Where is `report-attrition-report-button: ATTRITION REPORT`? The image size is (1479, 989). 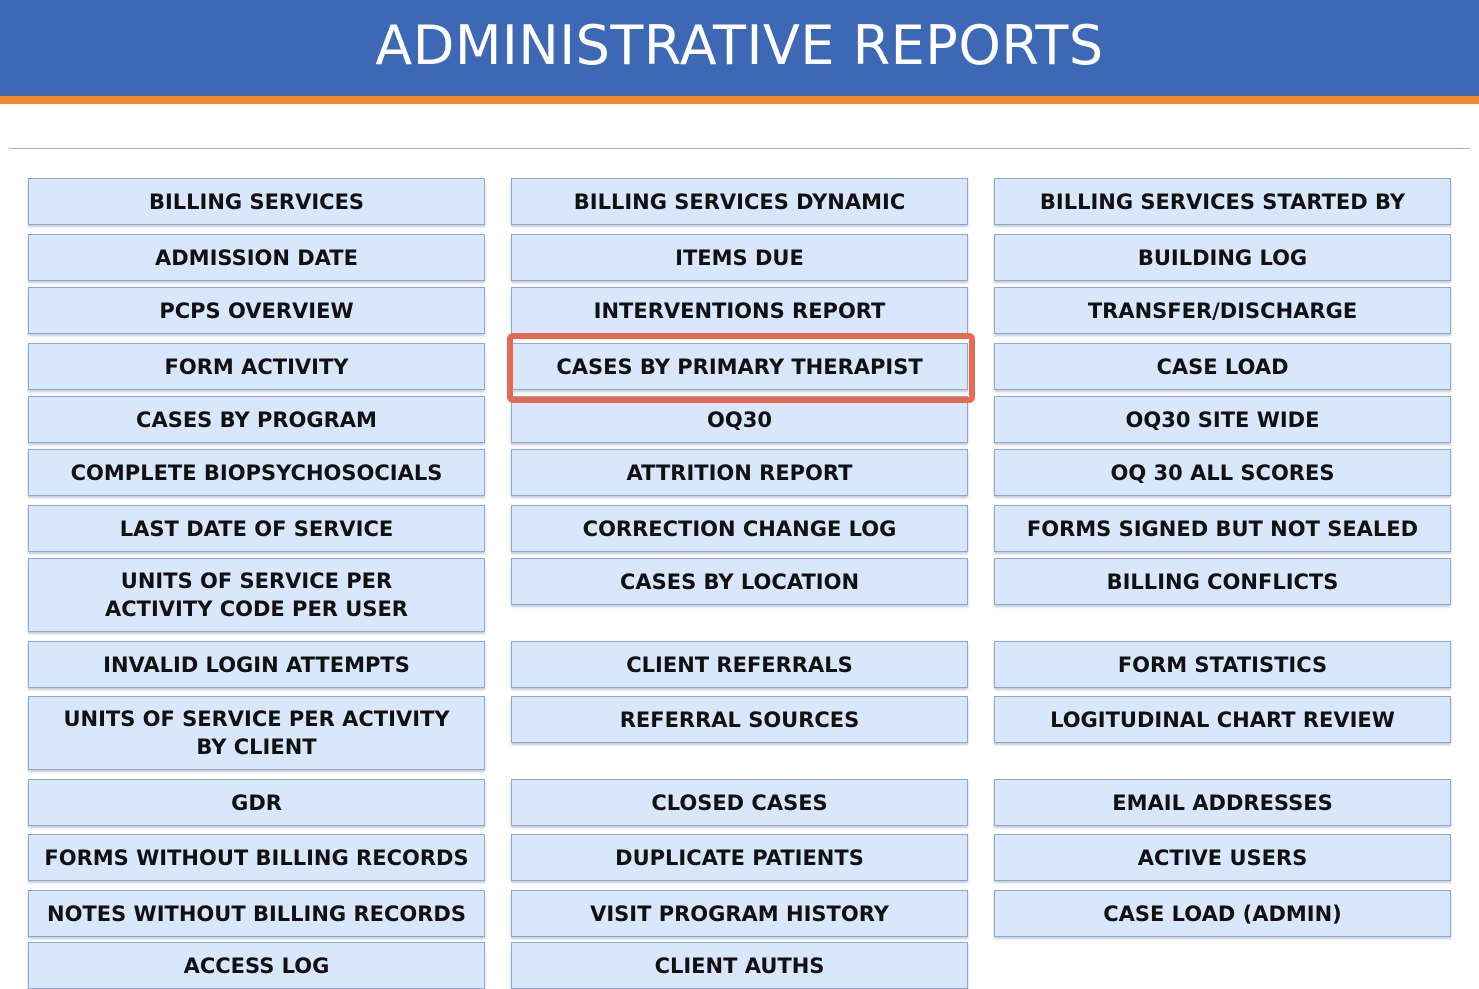
report-attrition-report-button: ATTRITION REPORT is located at coordinates (739, 472).